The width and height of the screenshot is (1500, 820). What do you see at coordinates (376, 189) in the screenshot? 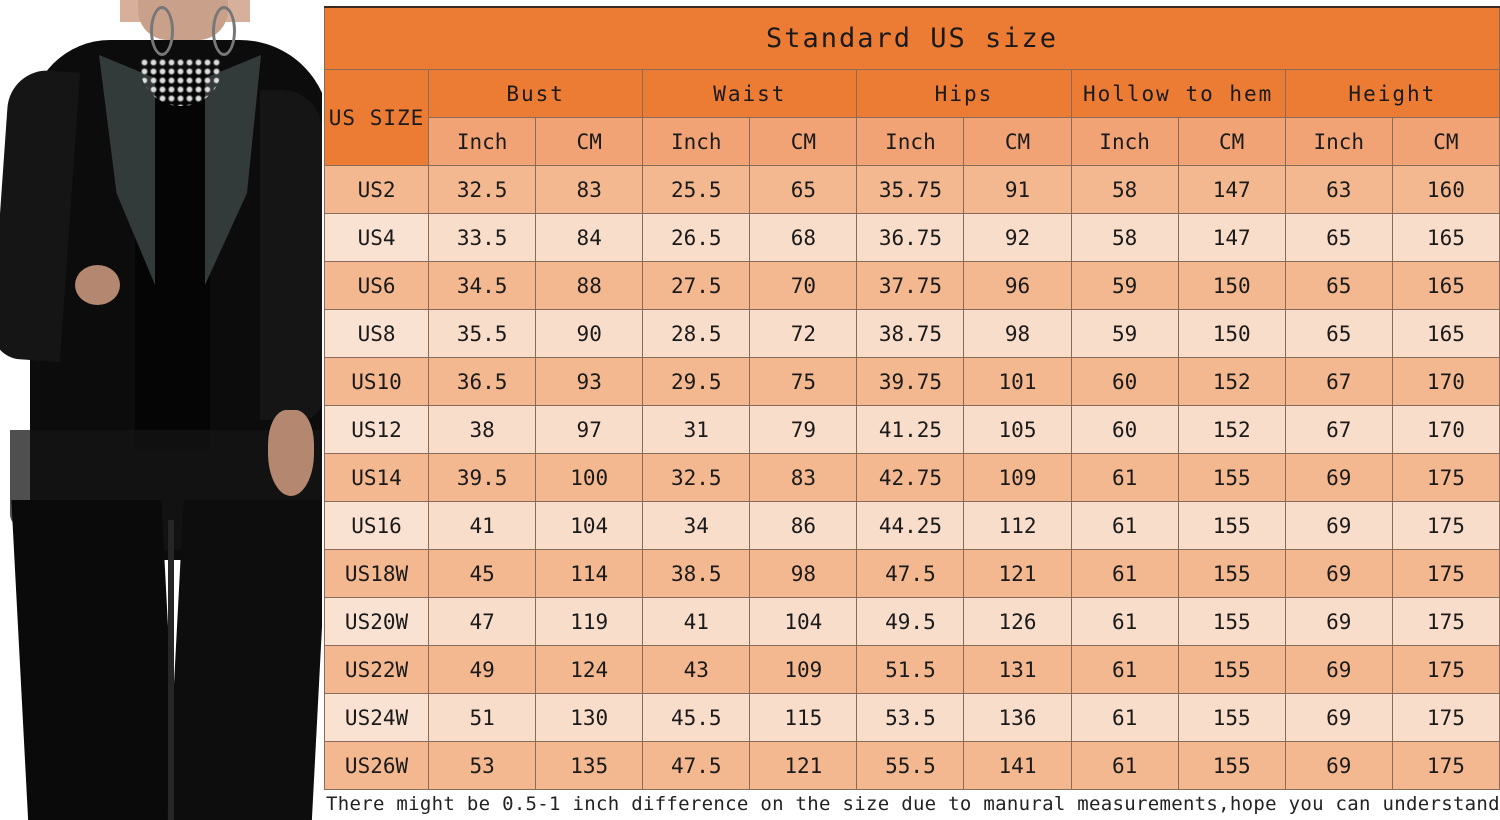
I see `size-label: US2` at bounding box center [376, 189].